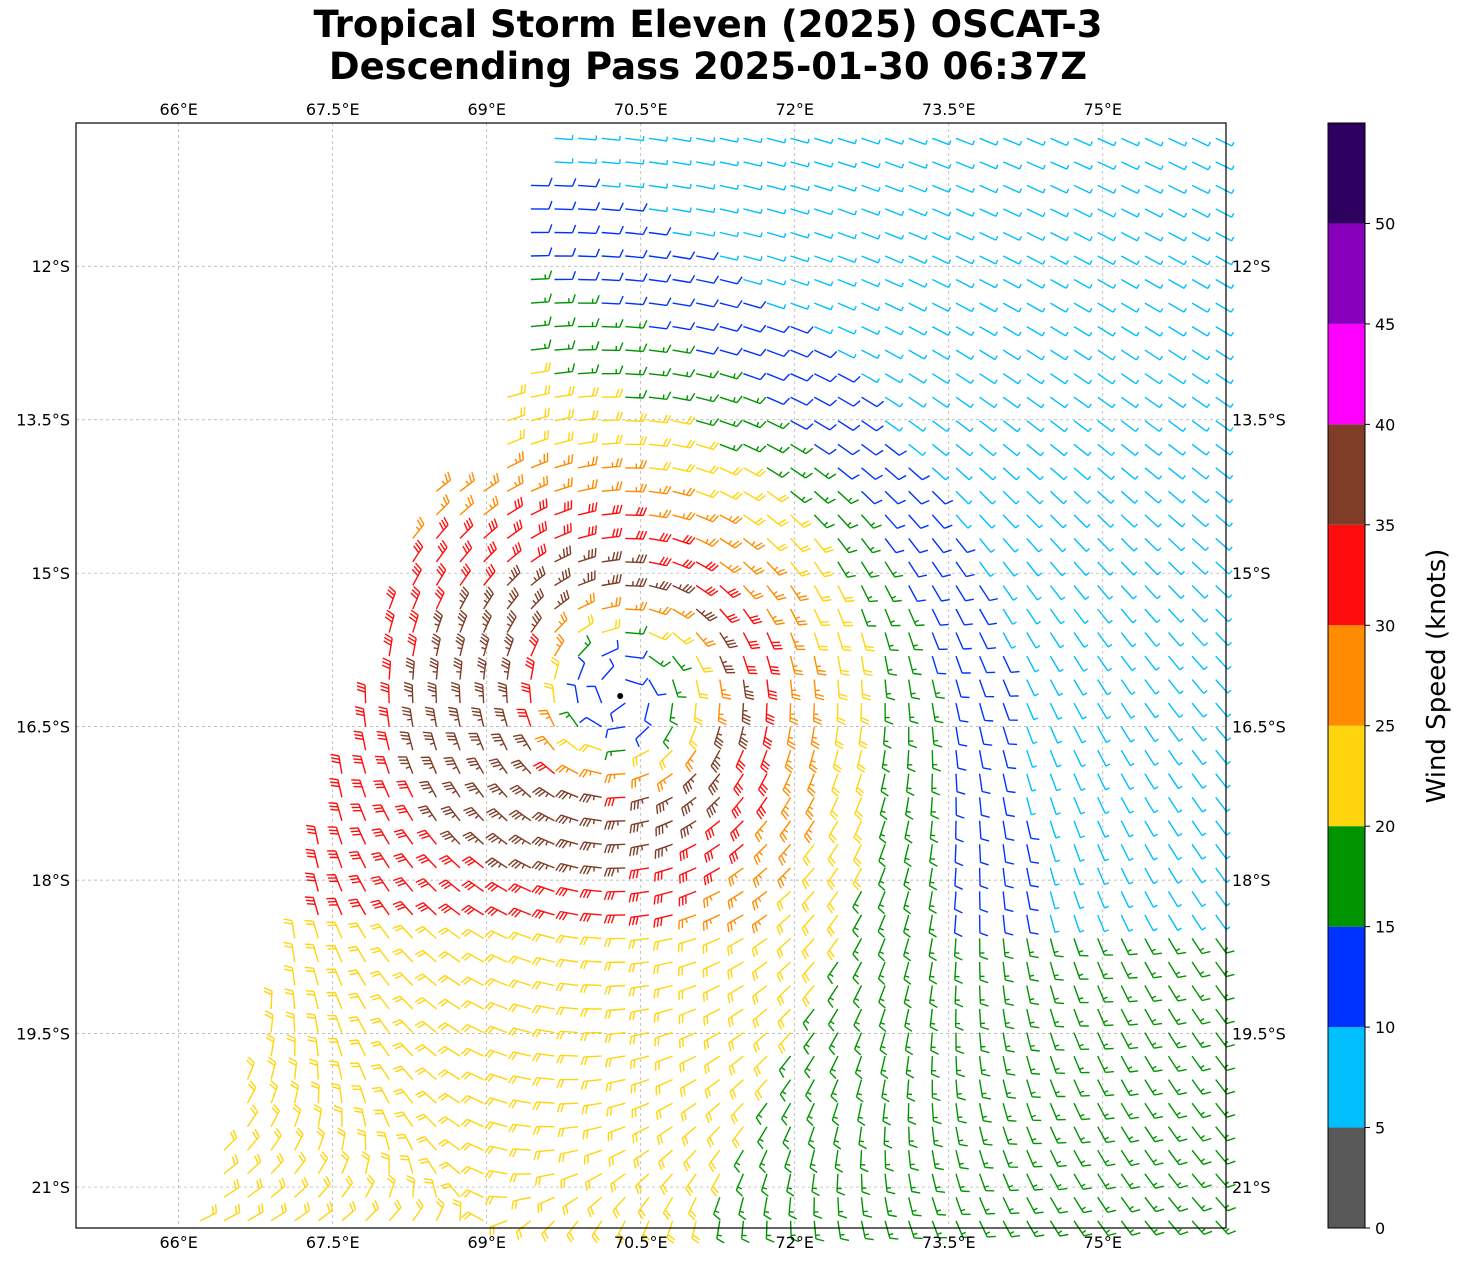 The width and height of the screenshot is (1464, 1264). Describe the element at coordinates (949, 109) in the screenshot. I see `lon-tick-label-top: 73.5°E` at that location.